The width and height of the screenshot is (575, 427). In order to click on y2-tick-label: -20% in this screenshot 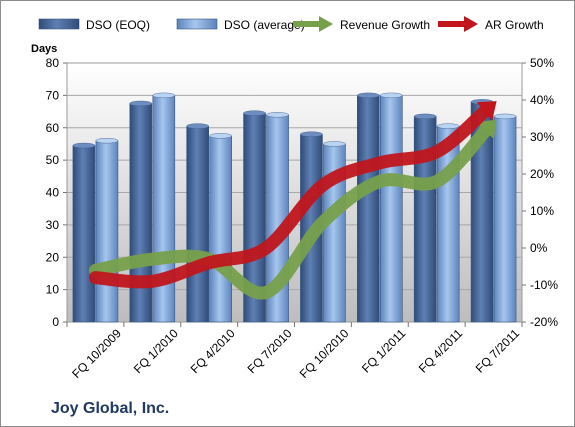, I will do `click(544, 322)`.